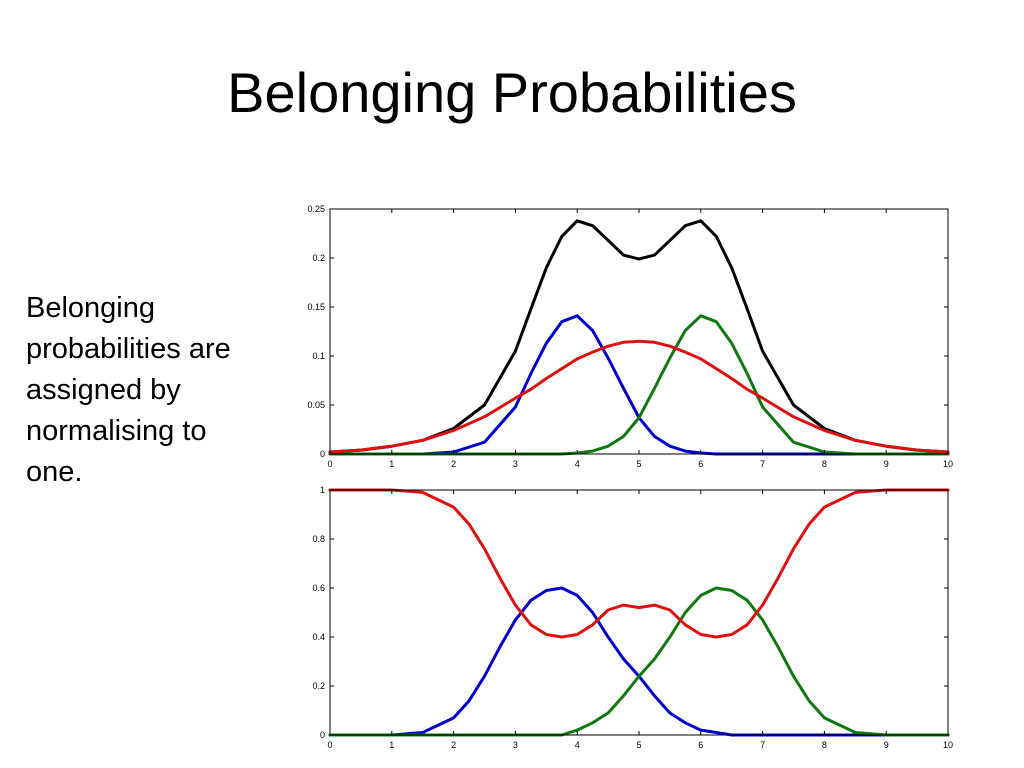 This screenshot has height=768, width=1024. What do you see at coordinates (316, 405) in the screenshot?
I see `y-tick-label: 0.05` at bounding box center [316, 405].